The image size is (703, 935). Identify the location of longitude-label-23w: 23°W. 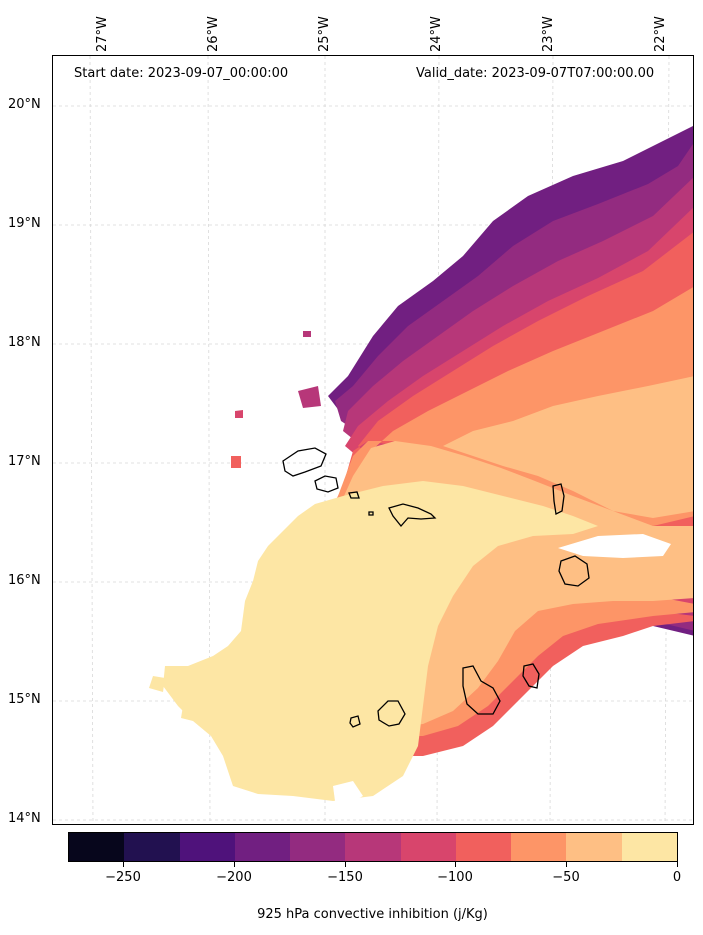
(548, 34).